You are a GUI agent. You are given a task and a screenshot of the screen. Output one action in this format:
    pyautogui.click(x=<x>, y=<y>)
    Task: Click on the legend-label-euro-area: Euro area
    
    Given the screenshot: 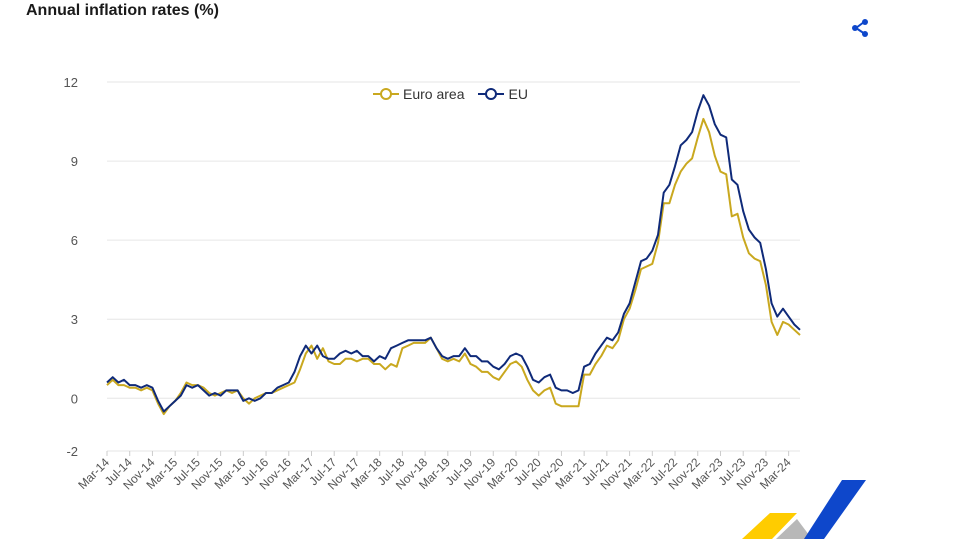 What is the action you would take?
    pyautogui.click(x=434, y=94)
    